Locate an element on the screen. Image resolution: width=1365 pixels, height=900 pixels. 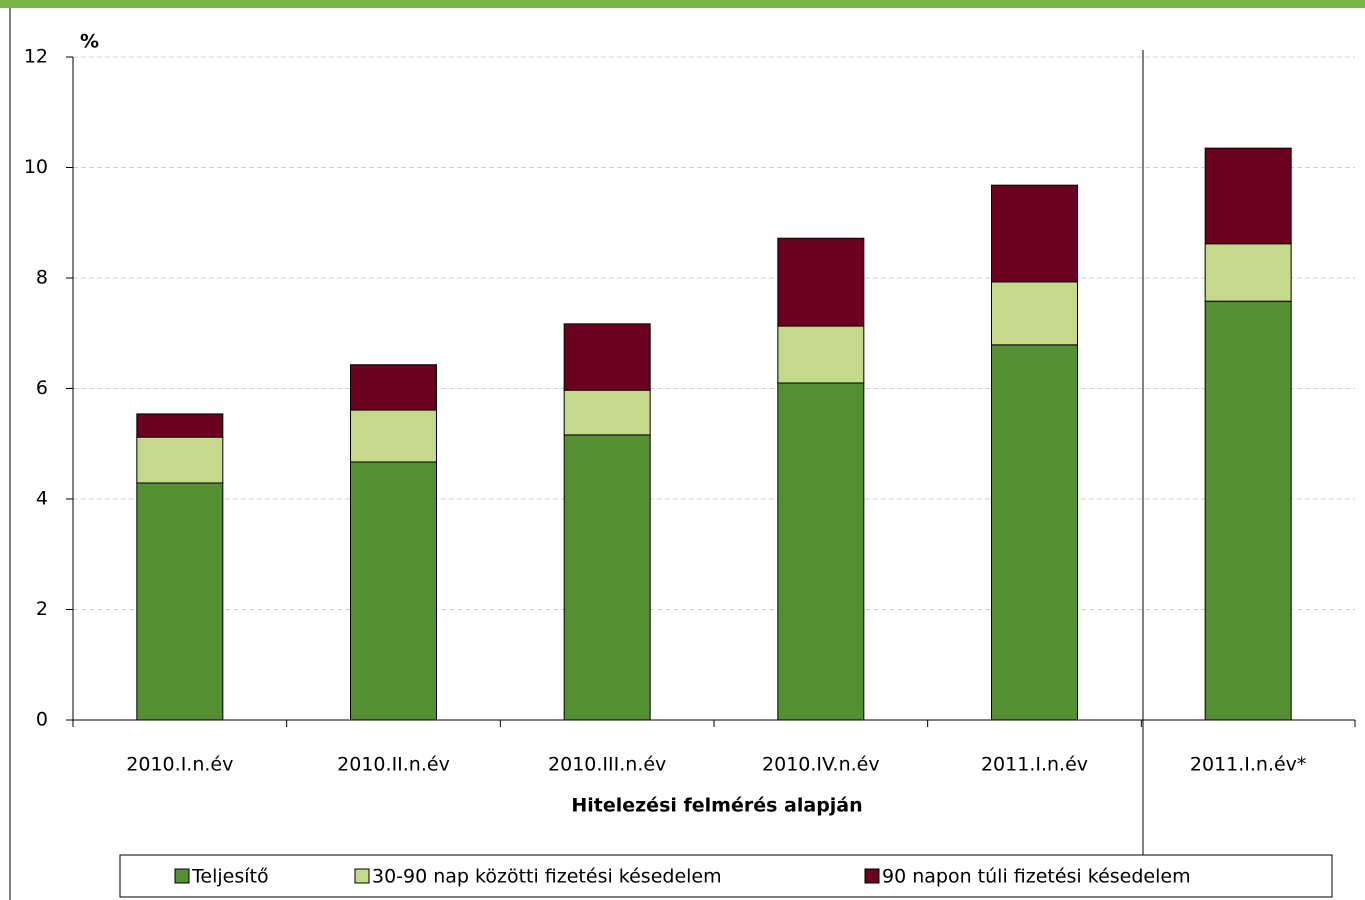
y-tick-label: 0 is located at coordinates (42, 720).